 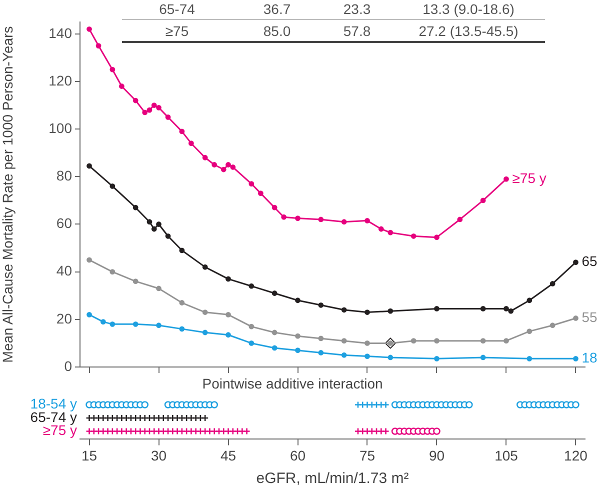 What do you see at coordinates (177, 9) in the screenshot?
I see `text: 65-74` at bounding box center [177, 9].